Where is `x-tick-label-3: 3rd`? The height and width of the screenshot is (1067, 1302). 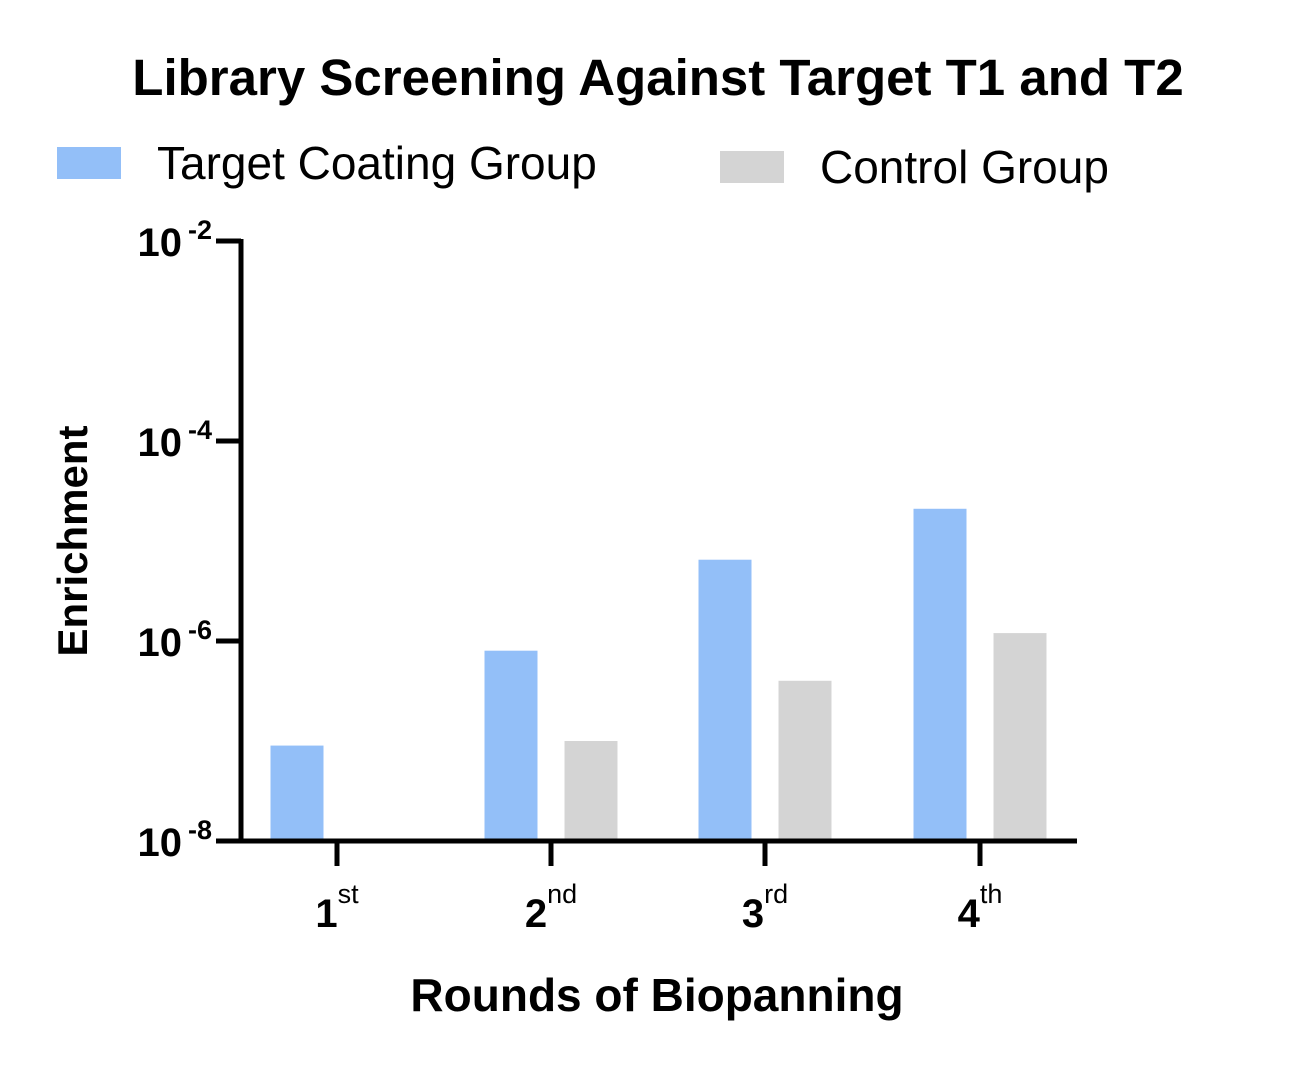
x-tick-label-3: 3rd is located at coordinates (765, 907).